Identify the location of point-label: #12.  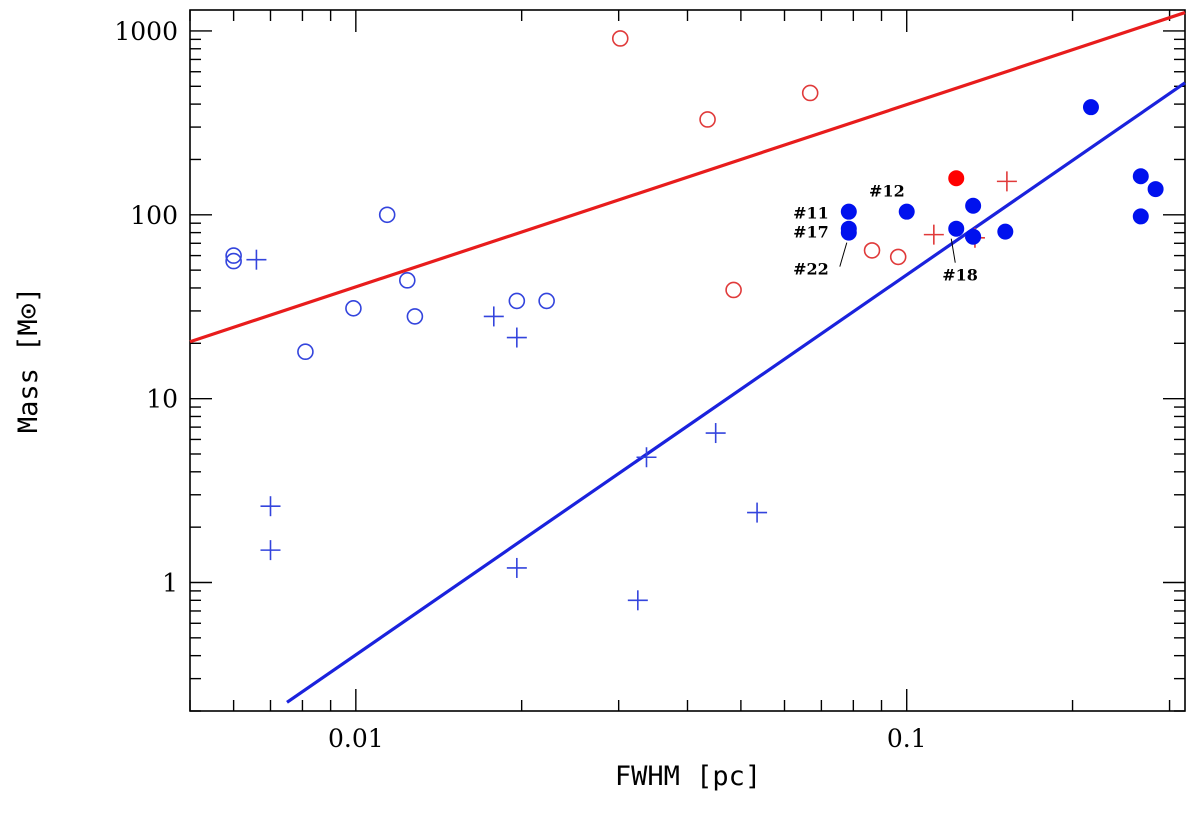
(887, 191).